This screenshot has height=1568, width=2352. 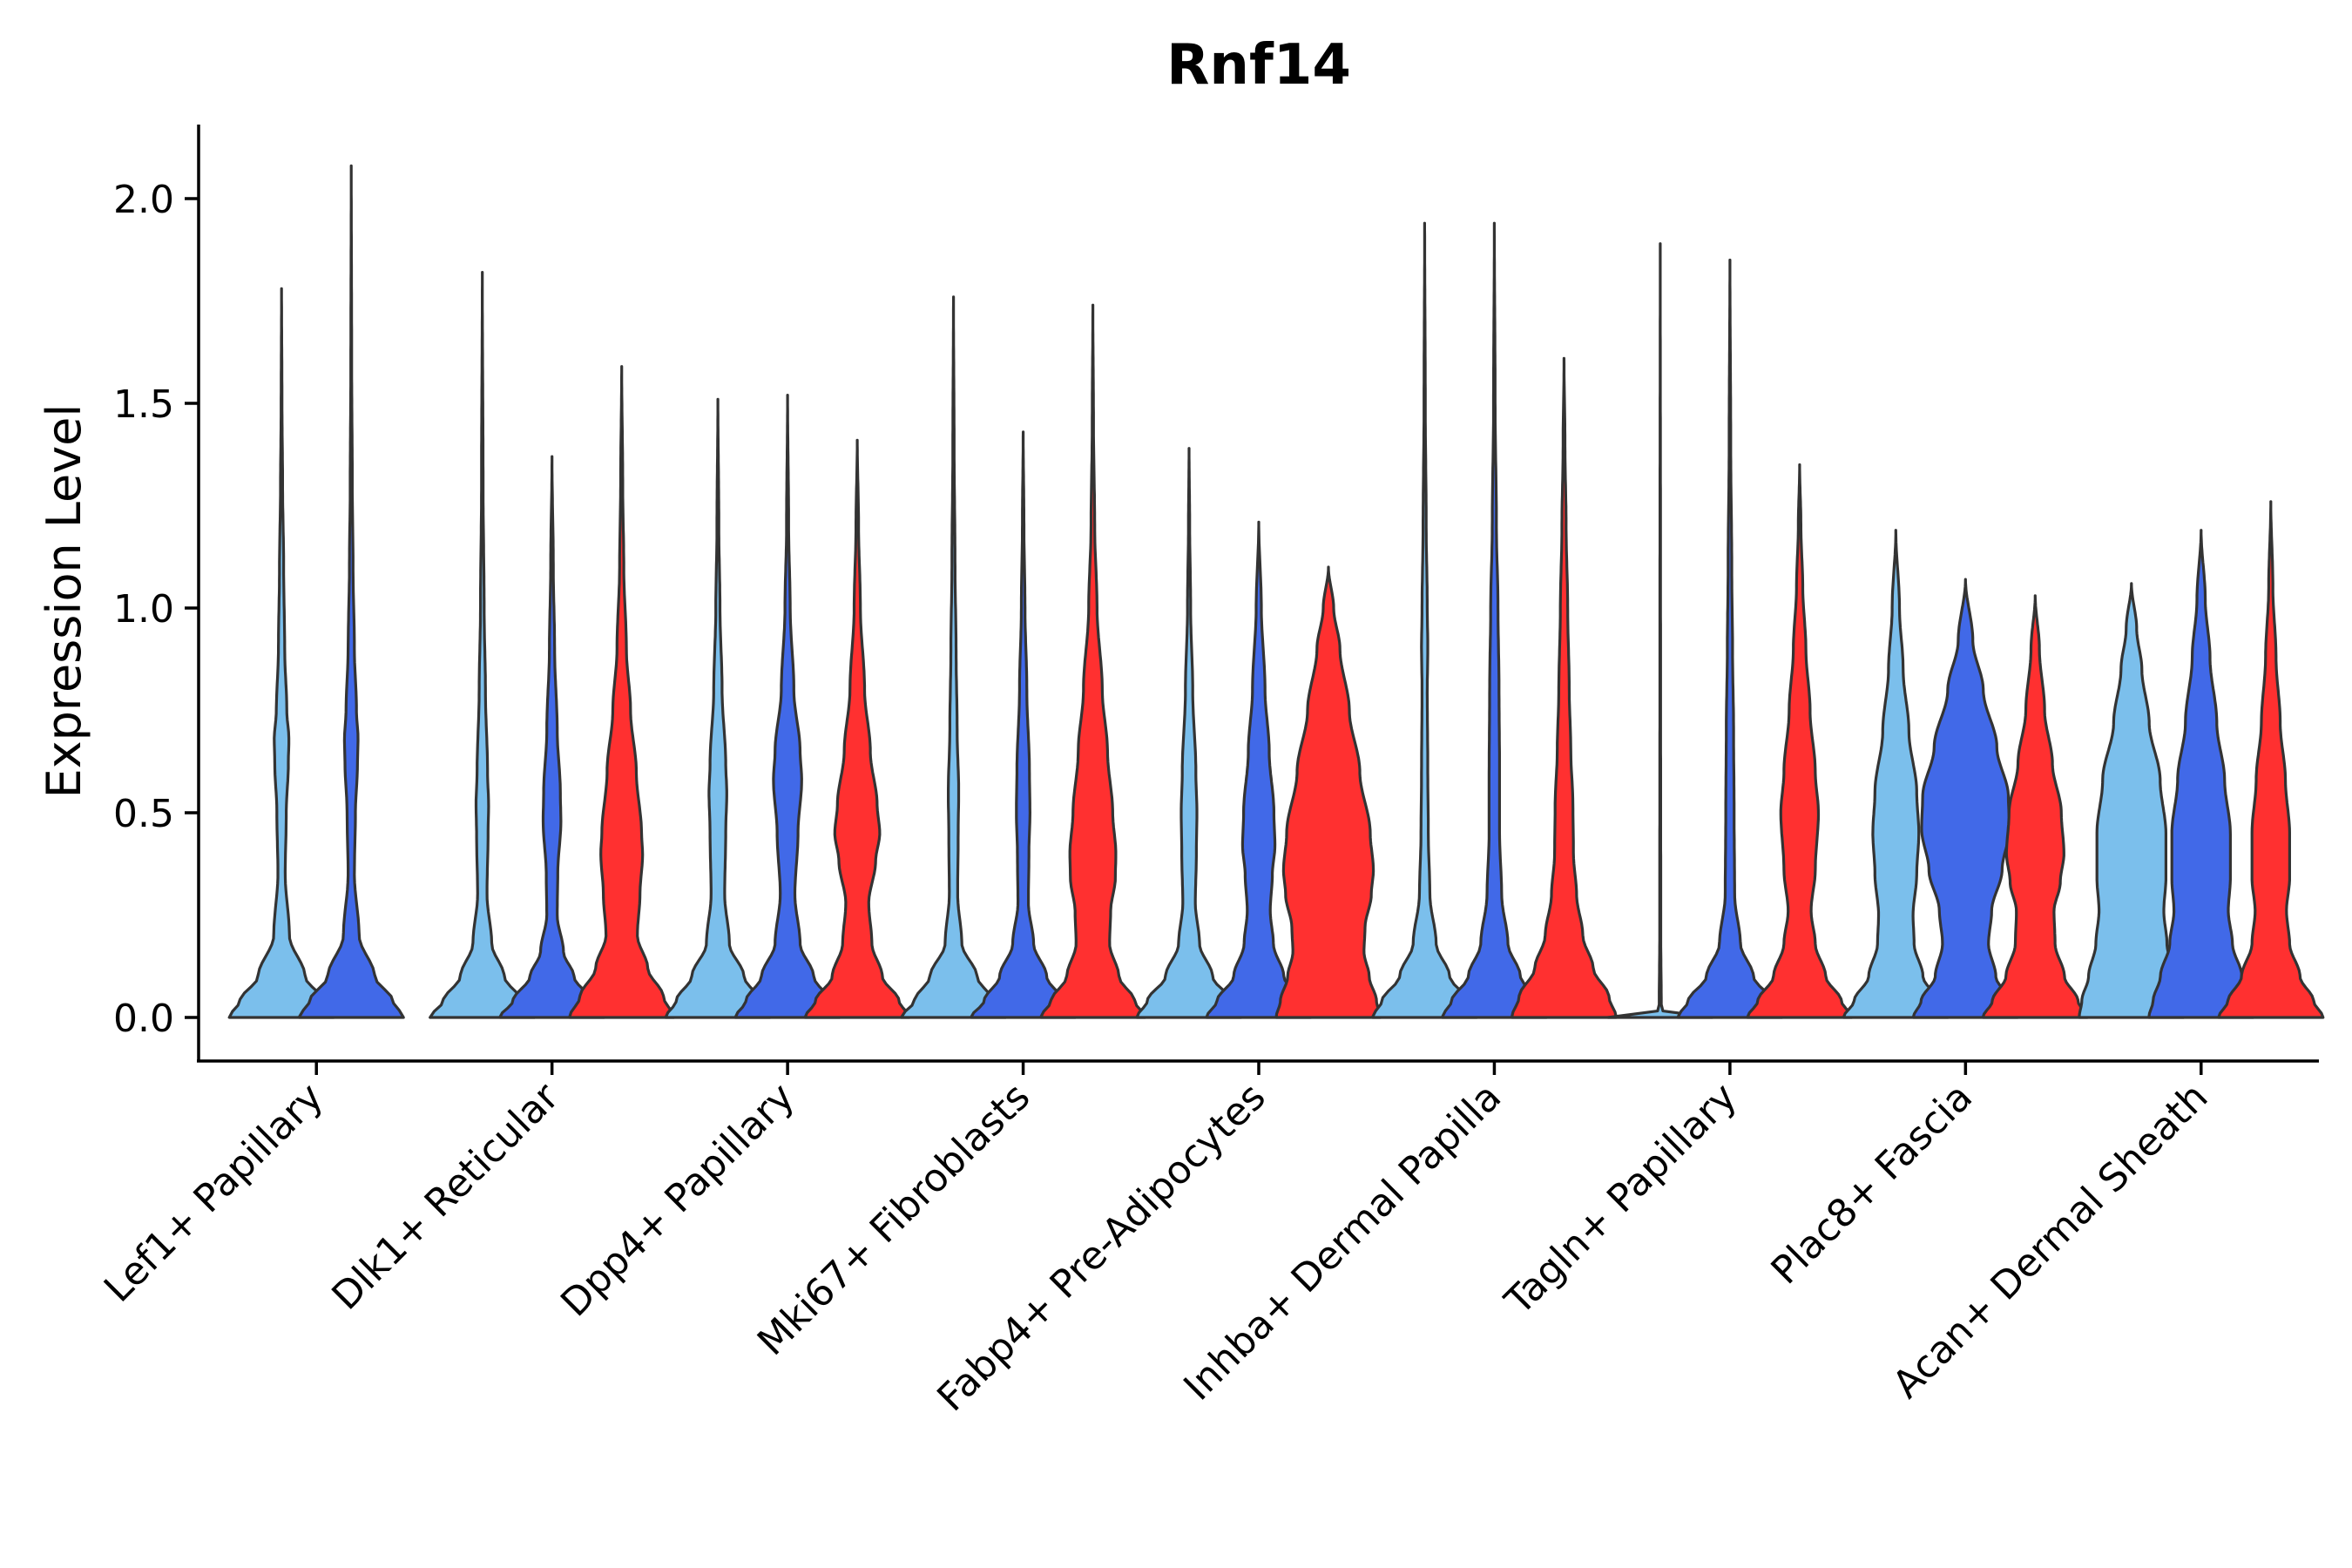 What do you see at coordinates (143, 405) in the screenshot?
I see `y-tick-label: 1.5` at bounding box center [143, 405].